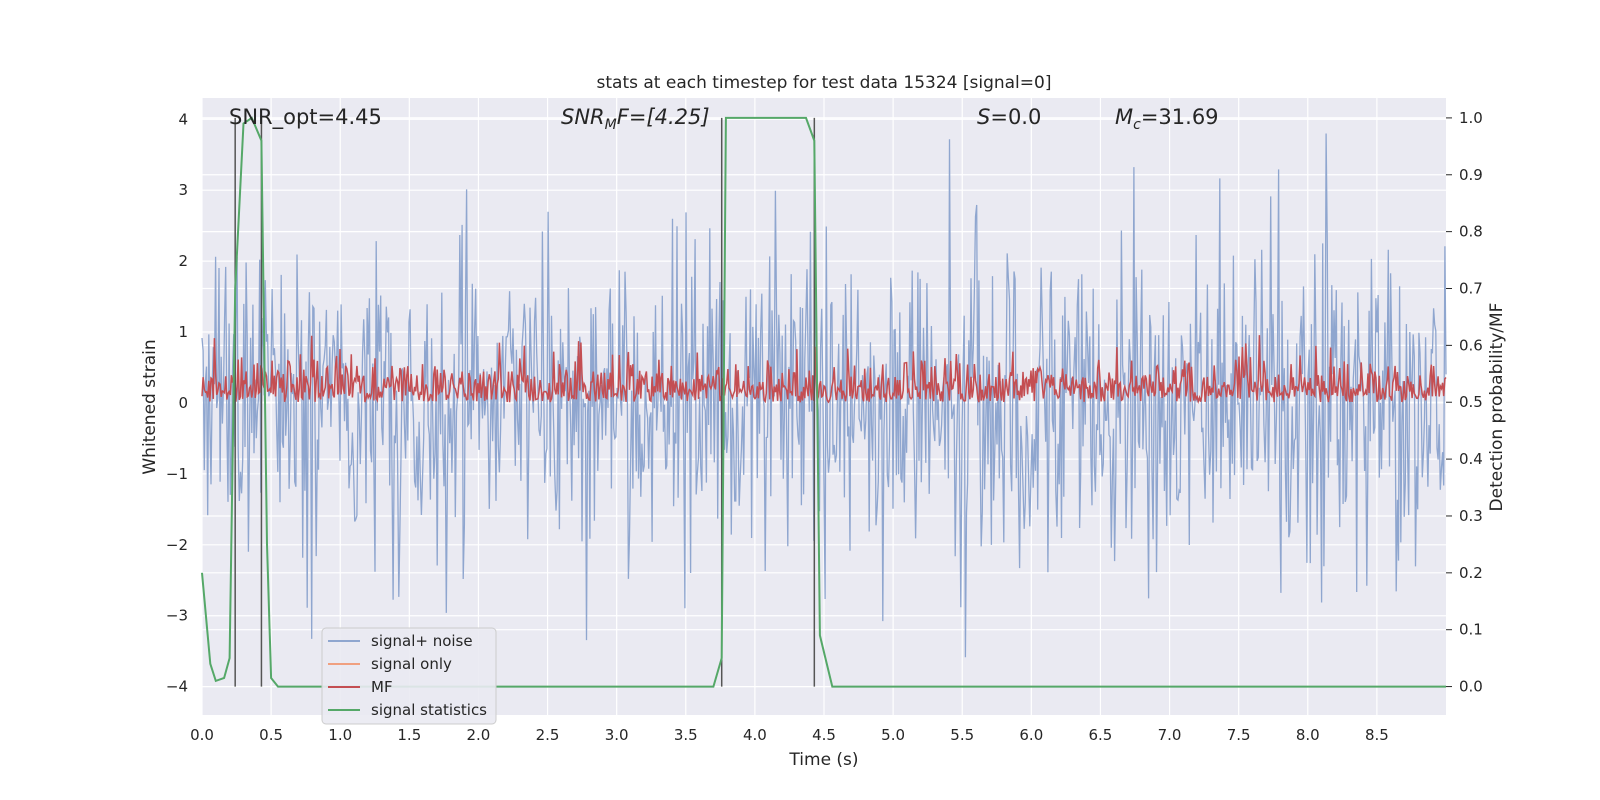  I want to click on x-tick-label-17: 8.5, so click(1377, 735).